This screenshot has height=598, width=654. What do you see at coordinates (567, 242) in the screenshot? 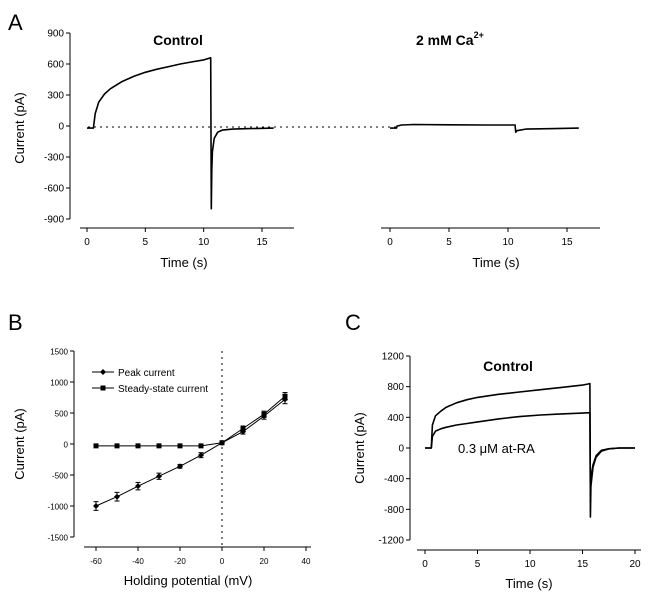
I see `panel-a-right-x-tick-label: 15` at bounding box center [567, 242].